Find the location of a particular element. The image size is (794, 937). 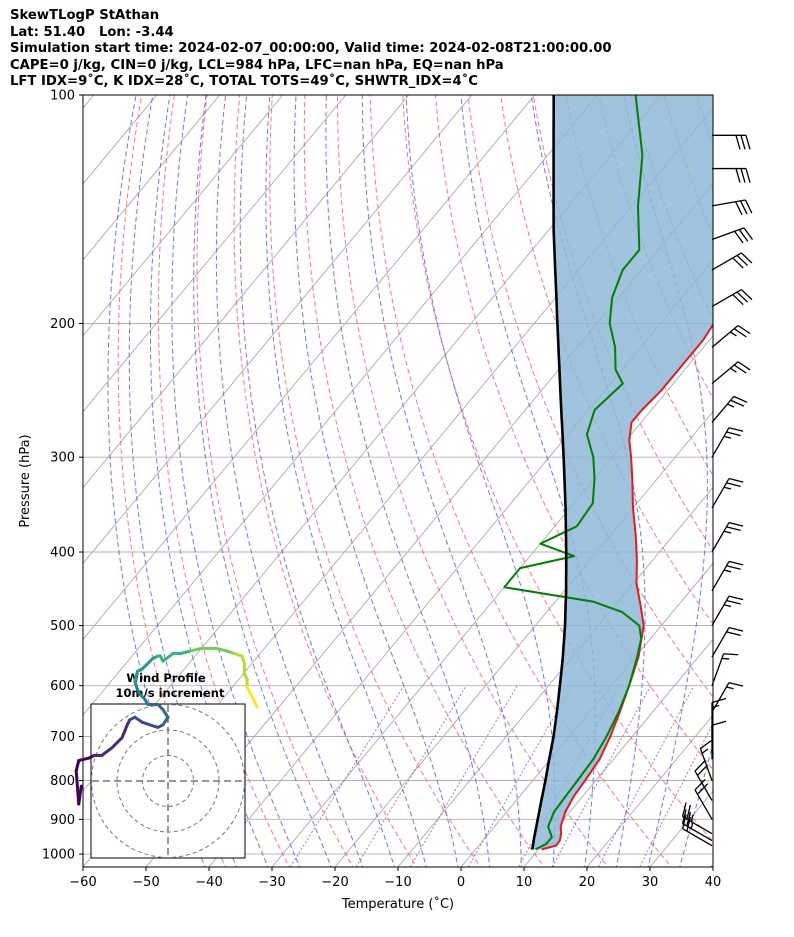

y-tick-label: 100 is located at coordinates (62, 96).